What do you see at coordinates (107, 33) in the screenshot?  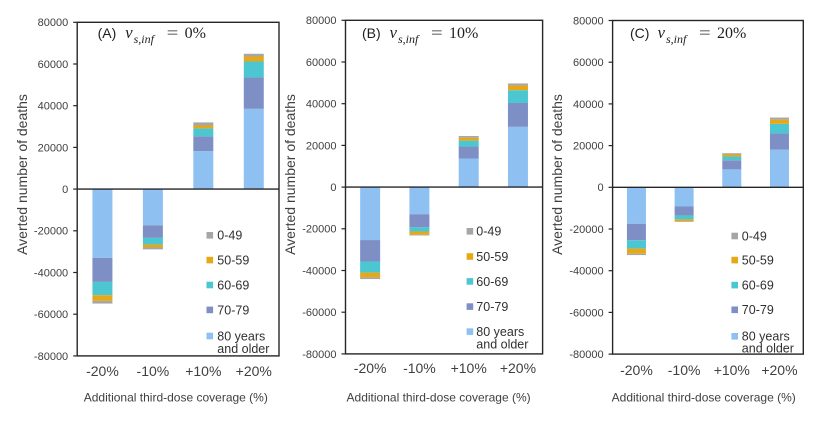 I see `svg-text: (A)` at bounding box center [107, 33].